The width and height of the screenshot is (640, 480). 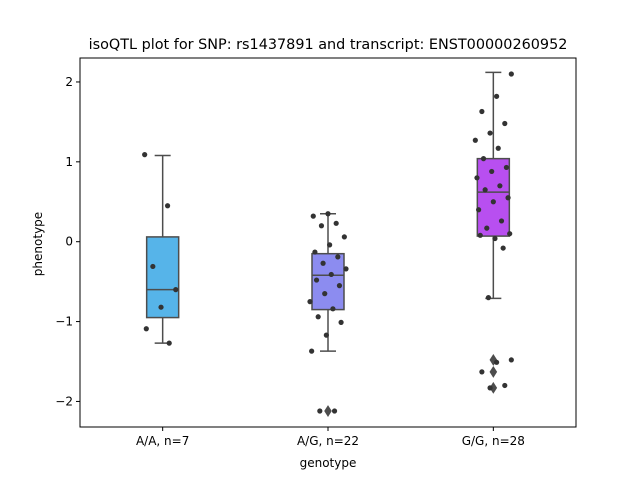 What do you see at coordinates (328, 441) in the screenshot?
I see `x-tick-label: A/G, n=22` at bounding box center [328, 441].